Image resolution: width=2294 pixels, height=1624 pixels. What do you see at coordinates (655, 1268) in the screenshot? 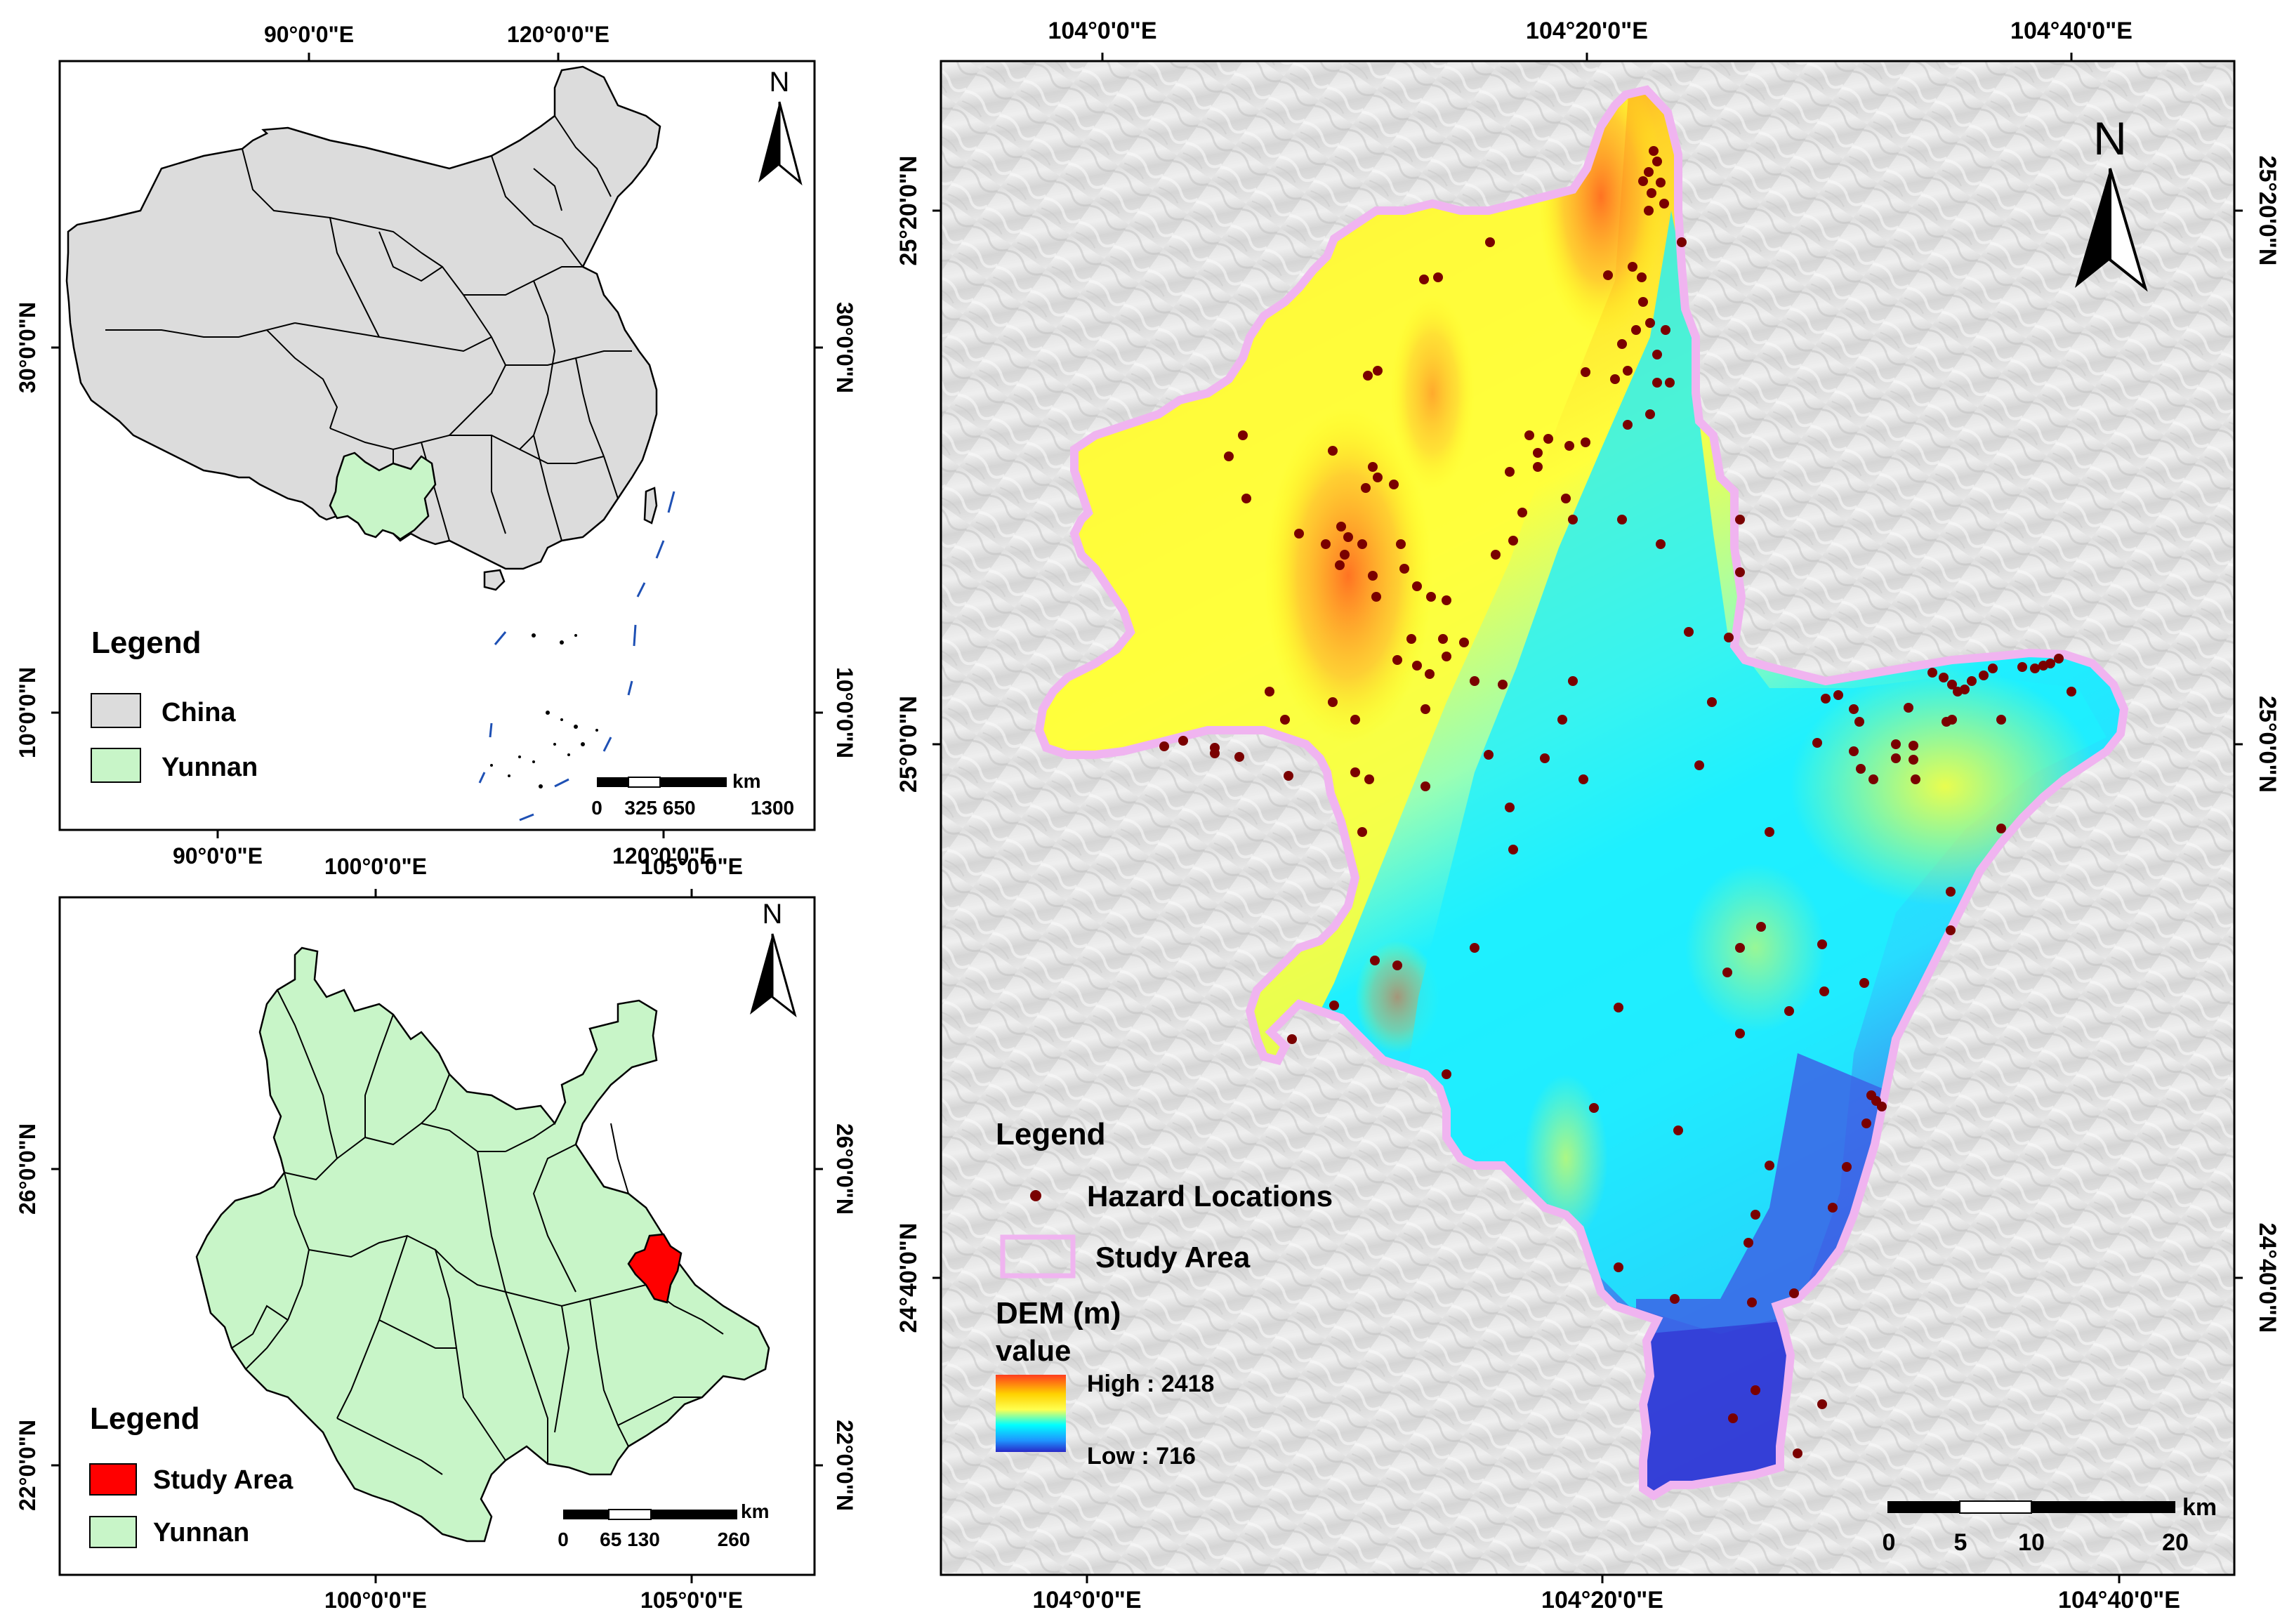
I see `study-area-location` at bounding box center [655, 1268].